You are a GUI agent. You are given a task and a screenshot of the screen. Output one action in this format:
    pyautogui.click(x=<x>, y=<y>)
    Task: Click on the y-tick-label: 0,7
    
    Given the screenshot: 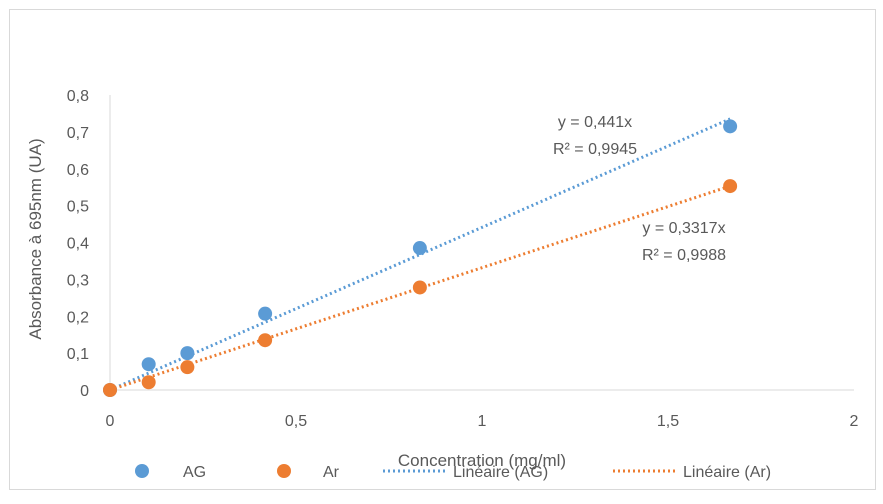 What is the action you would take?
    pyautogui.click(x=78, y=133)
    